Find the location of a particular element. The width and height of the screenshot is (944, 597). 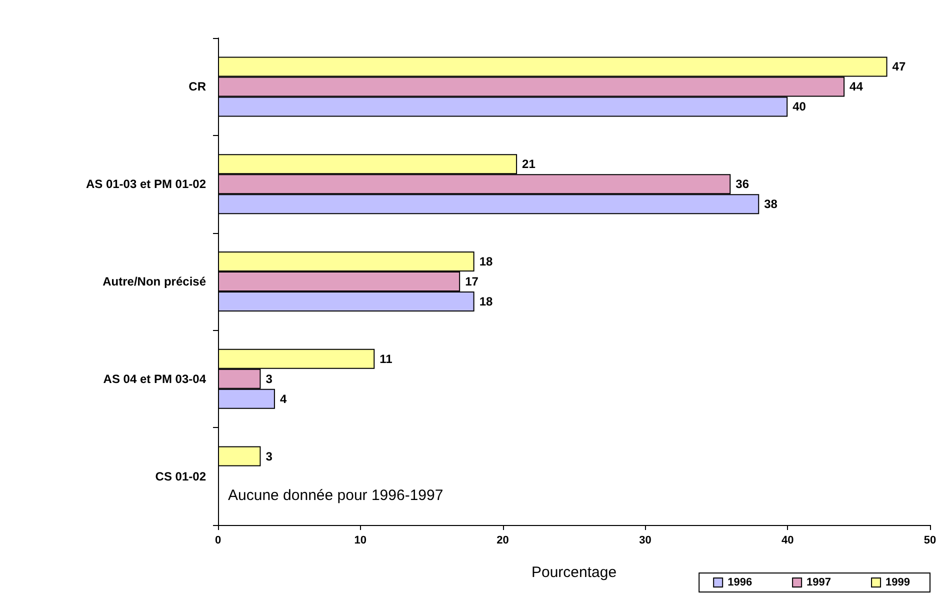

y-tick-label: AS 04 et PM 03-04 is located at coordinates (154, 379).